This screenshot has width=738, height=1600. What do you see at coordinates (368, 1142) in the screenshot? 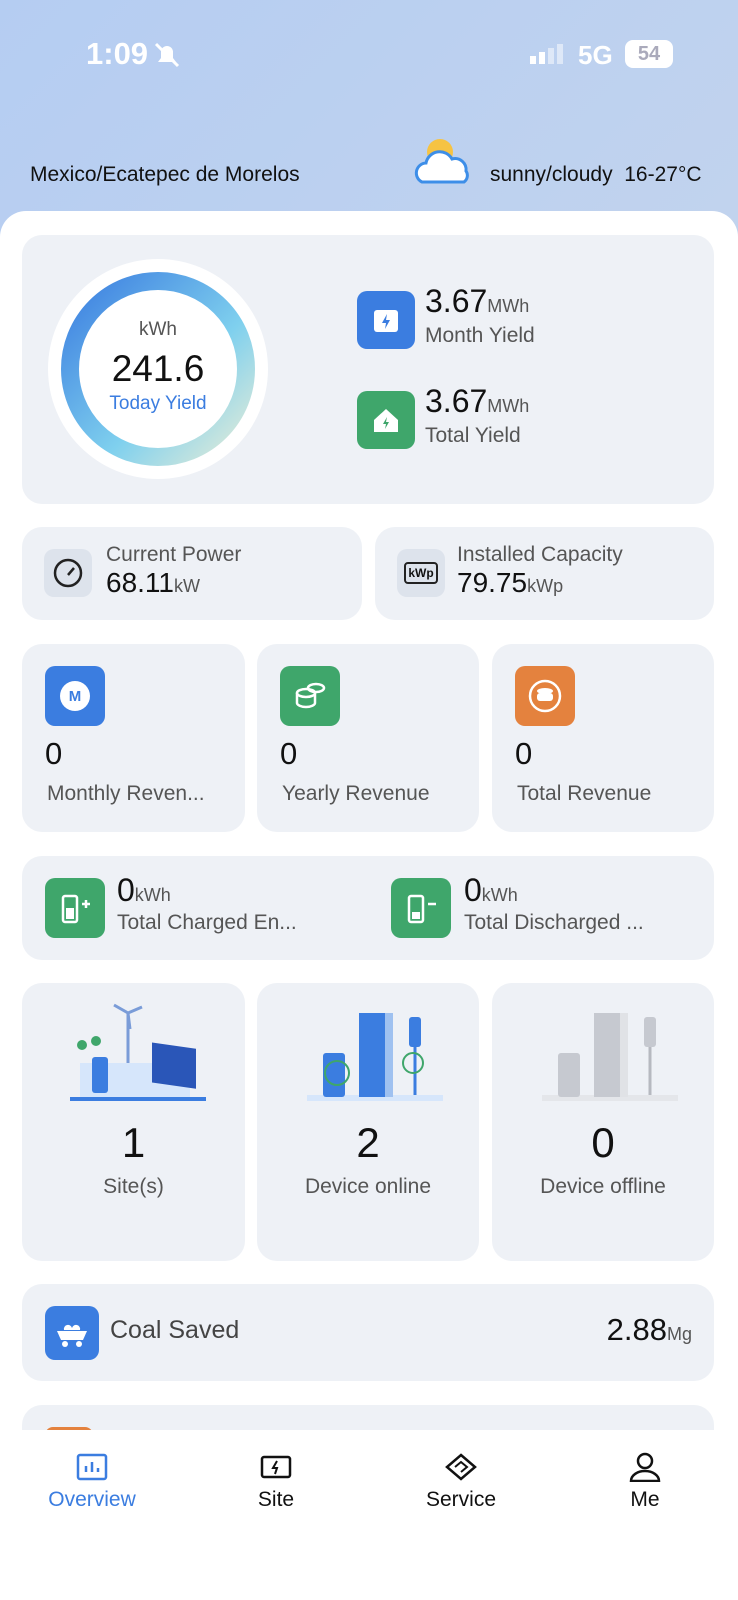
I see `online-value: 2` at bounding box center [368, 1142].